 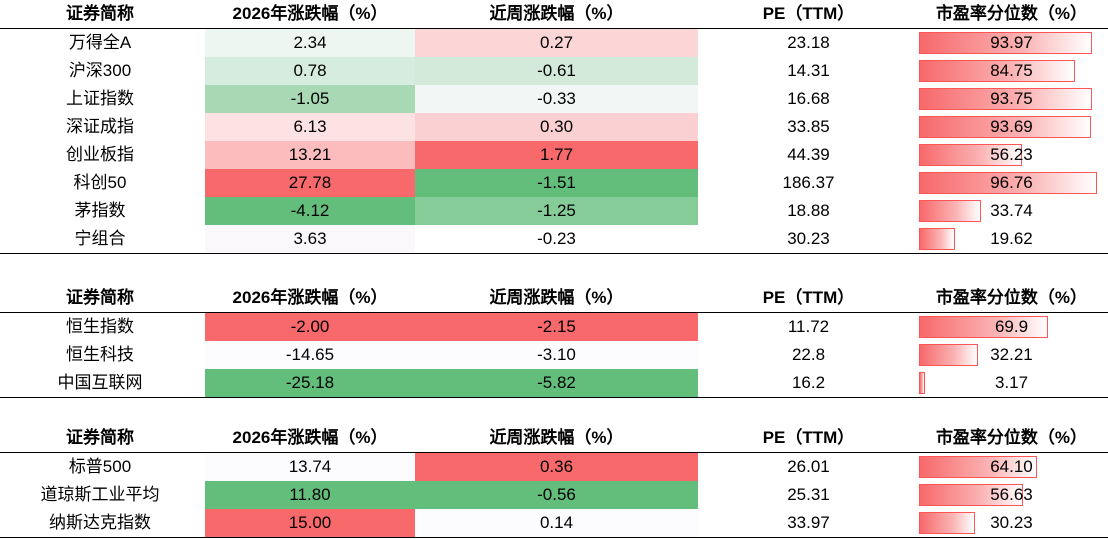 What do you see at coordinates (808, 466) in the screenshot?
I see `pe-ttm: 26.01` at bounding box center [808, 466].